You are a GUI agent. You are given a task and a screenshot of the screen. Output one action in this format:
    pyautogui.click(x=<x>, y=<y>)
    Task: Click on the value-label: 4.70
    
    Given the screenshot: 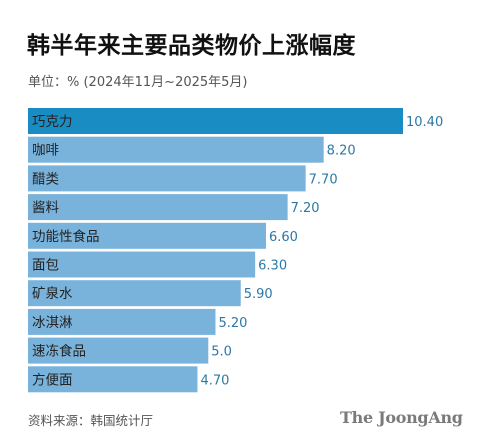 What is the action you would take?
    pyautogui.click(x=214, y=380)
    